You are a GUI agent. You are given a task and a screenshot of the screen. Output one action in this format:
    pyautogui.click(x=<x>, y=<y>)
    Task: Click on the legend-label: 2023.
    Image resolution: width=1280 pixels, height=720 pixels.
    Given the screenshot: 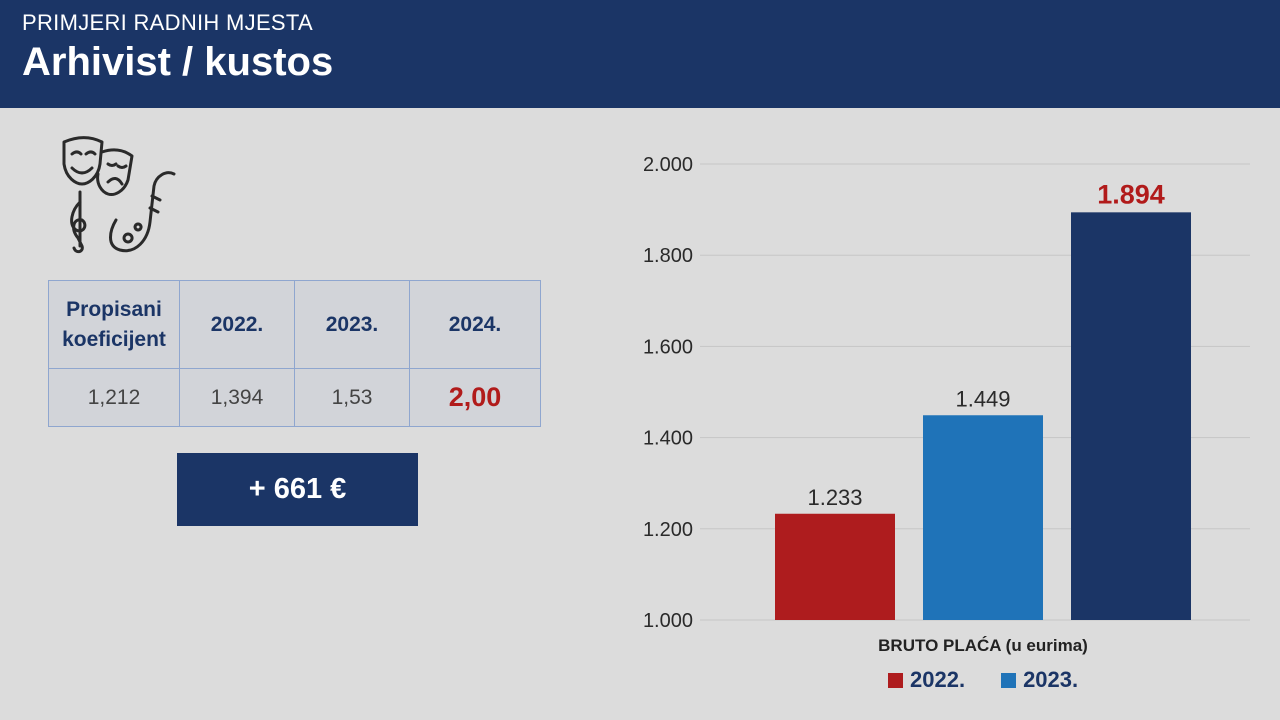 What is the action you would take?
    pyautogui.click(x=1051, y=679)
    